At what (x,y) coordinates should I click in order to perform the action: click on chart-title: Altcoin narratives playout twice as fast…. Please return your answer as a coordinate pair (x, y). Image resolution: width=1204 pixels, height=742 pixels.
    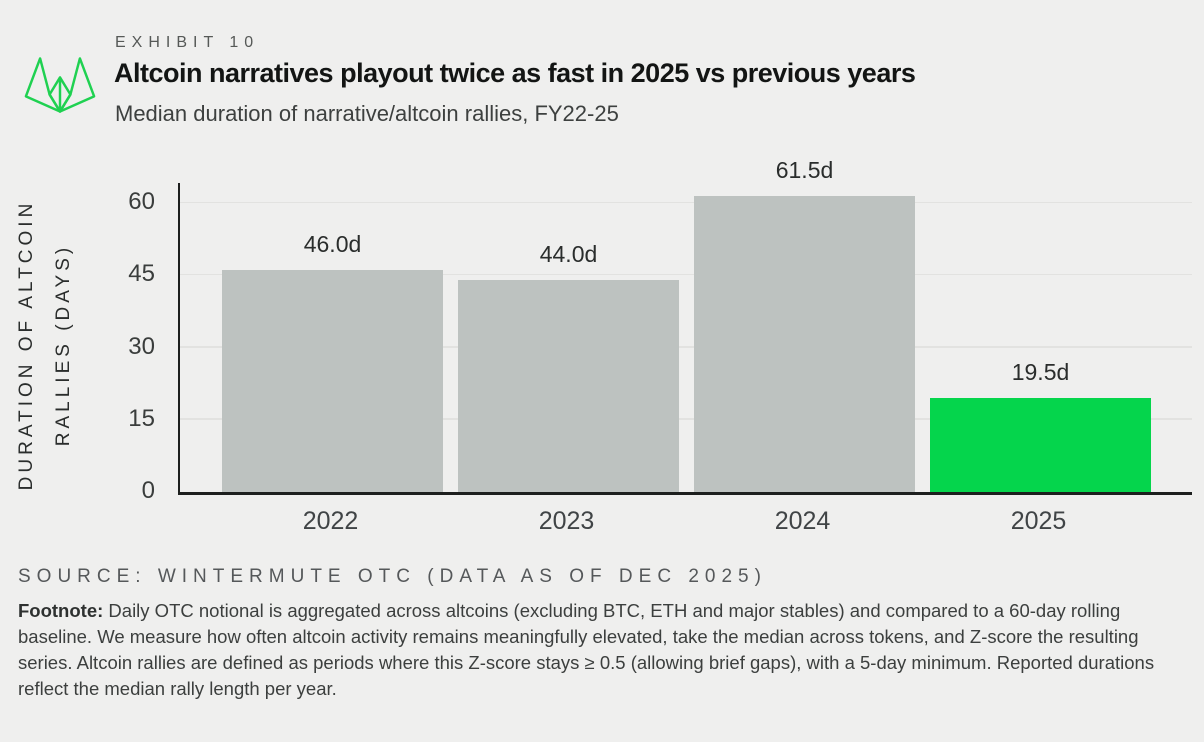
    Looking at the image, I should click on (515, 73).